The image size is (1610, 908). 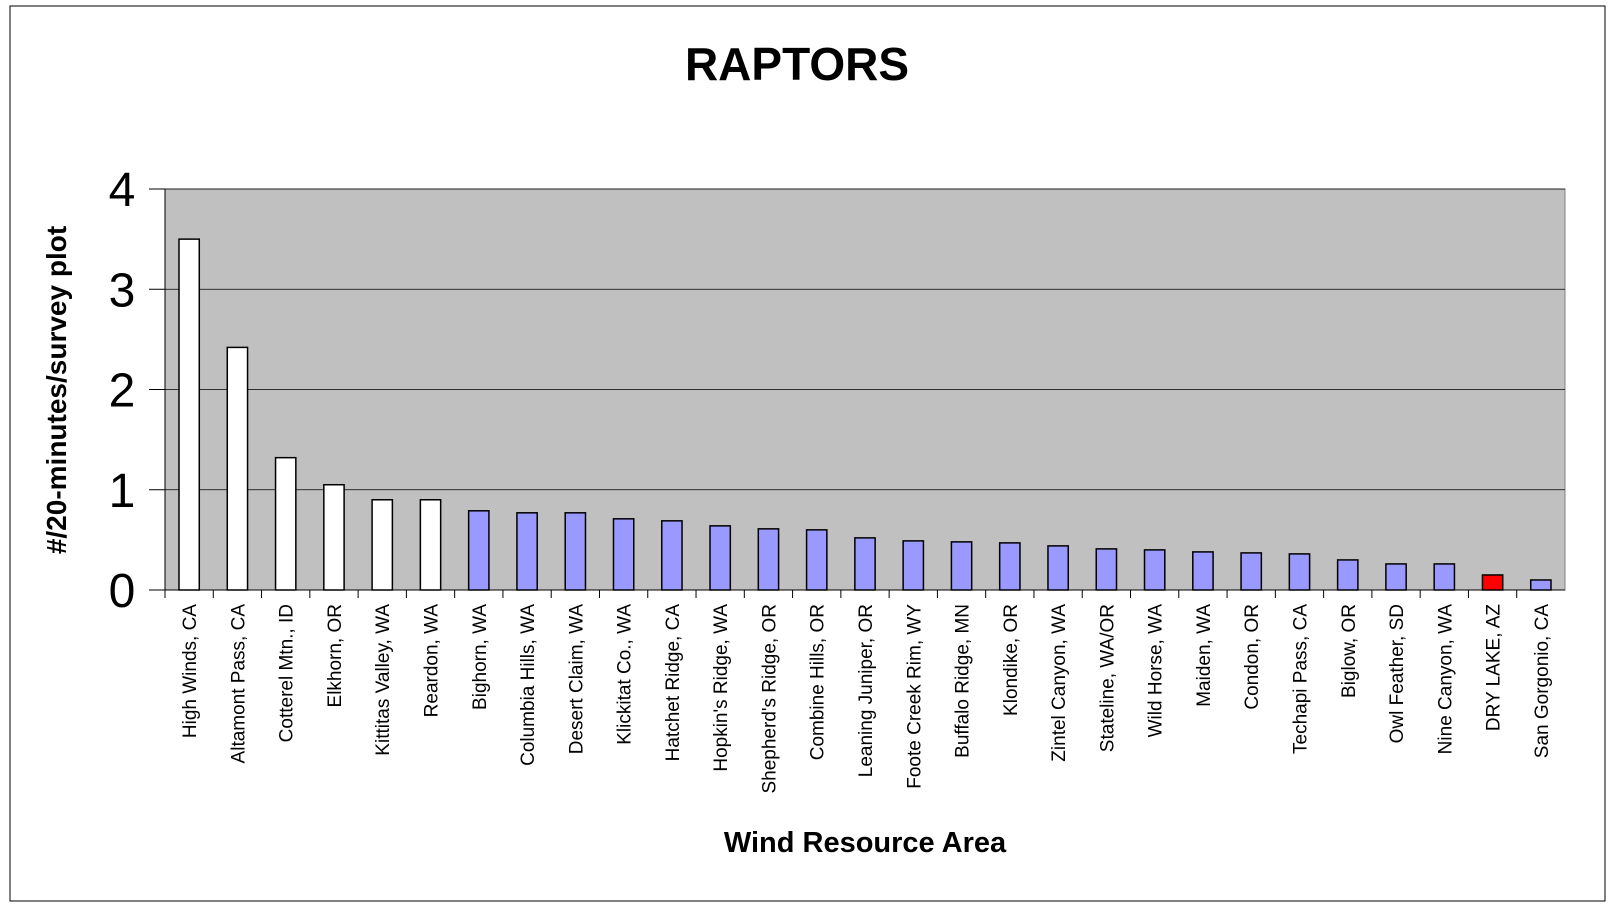 I want to click on x-tick-label: Zintel Canyon, WA, so click(x=1059, y=683).